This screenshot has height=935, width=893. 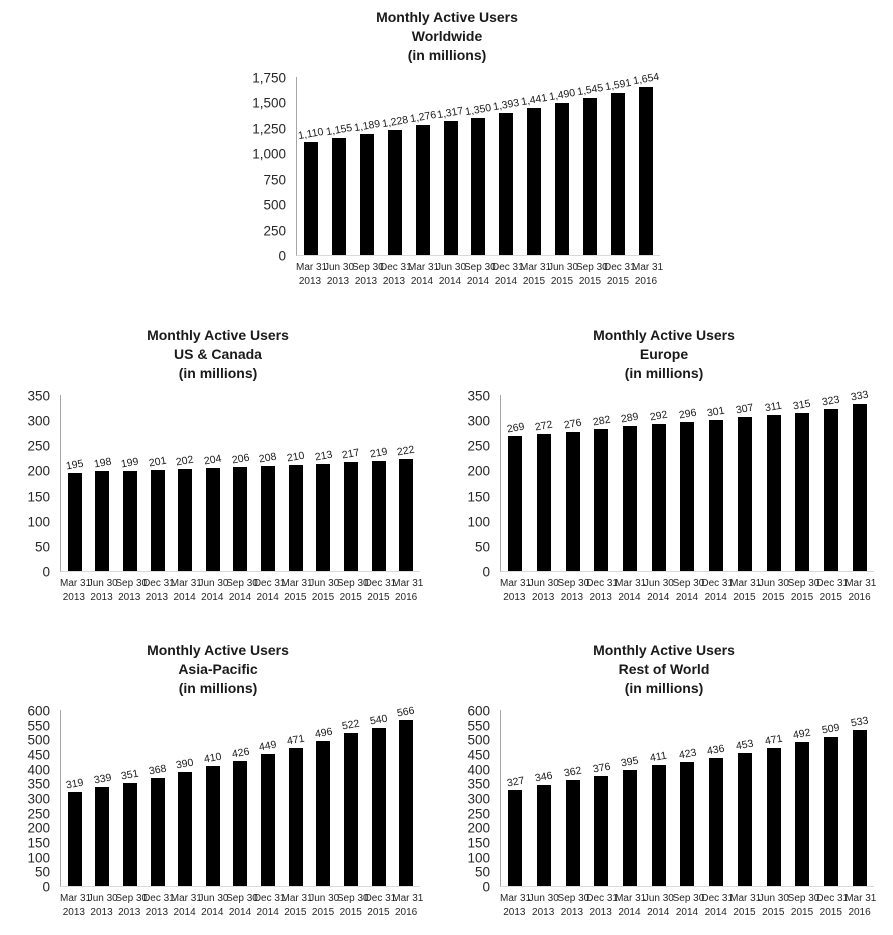 I want to click on bar-slot: 496, so click(x=323, y=805).